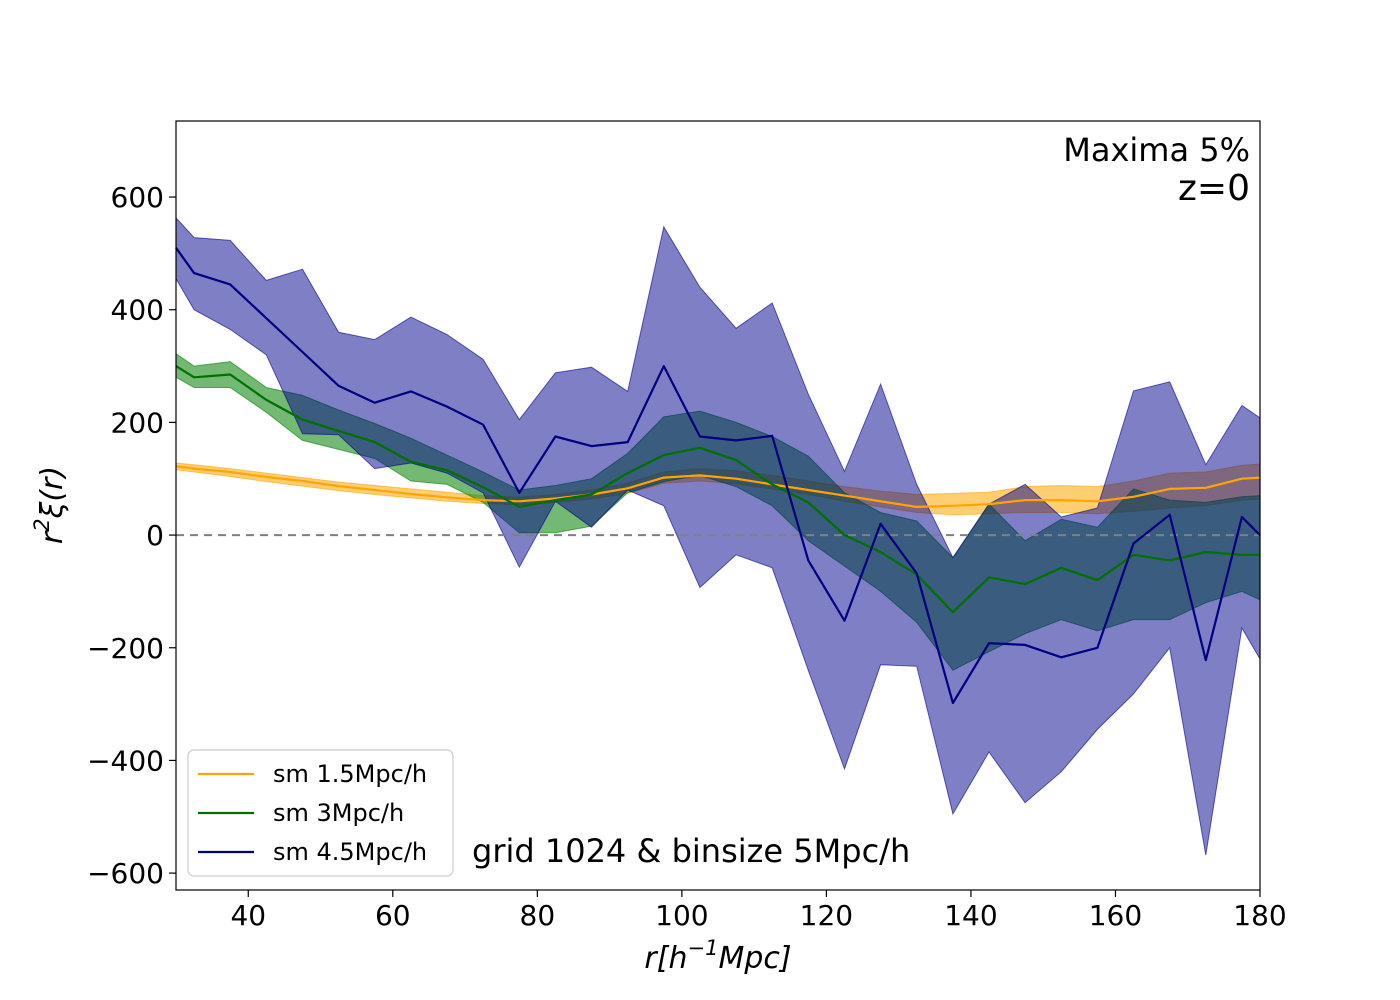 This screenshot has height=1000, width=1400. What do you see at coordinates (125, 648) in the screenshot?
I see `y-tick-label--200: −200` at bounding box center [125, 648].